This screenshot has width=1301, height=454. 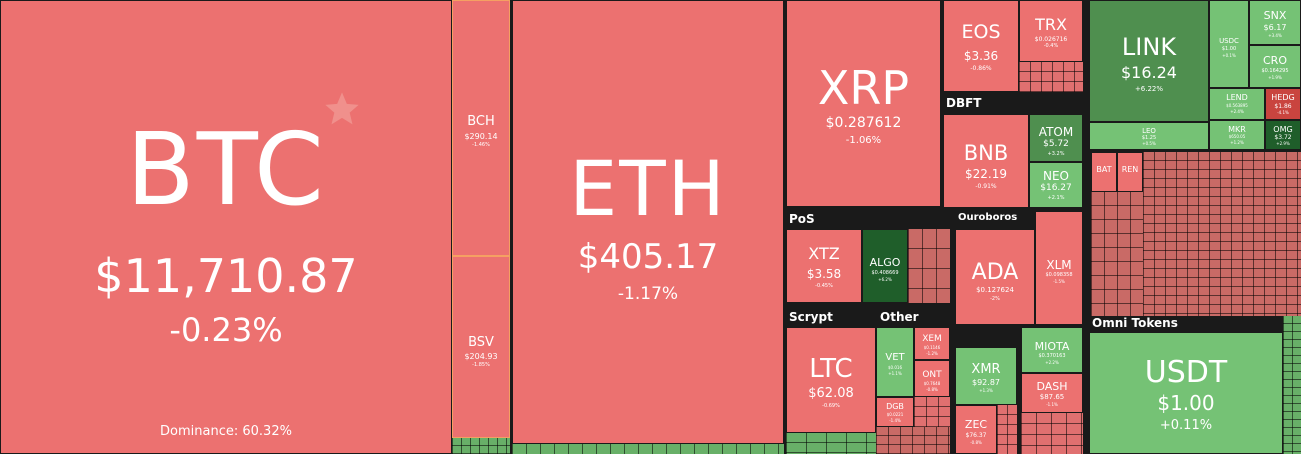 What do you see at coordinates (1229, 44) in the screenshot?
I see `tile-usdc: USDC $1.00 +0.1%` at bounding box center [1229, 44].